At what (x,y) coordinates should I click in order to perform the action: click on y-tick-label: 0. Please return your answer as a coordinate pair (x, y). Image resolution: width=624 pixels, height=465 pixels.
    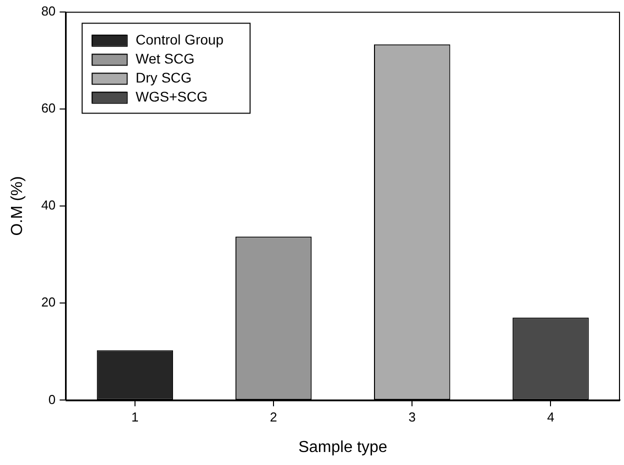
    Looking at the image, I should click on (52, 399).